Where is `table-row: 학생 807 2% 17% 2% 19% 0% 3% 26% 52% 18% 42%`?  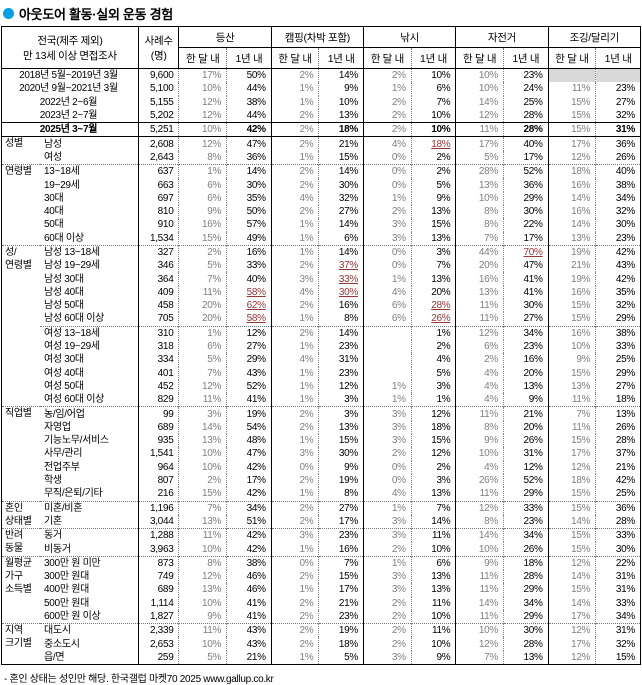
table-row: 학생 807 2% 17% 2% 19% 0% 3% 26% 52% 18% 42% is located at coordinates (321, 480).